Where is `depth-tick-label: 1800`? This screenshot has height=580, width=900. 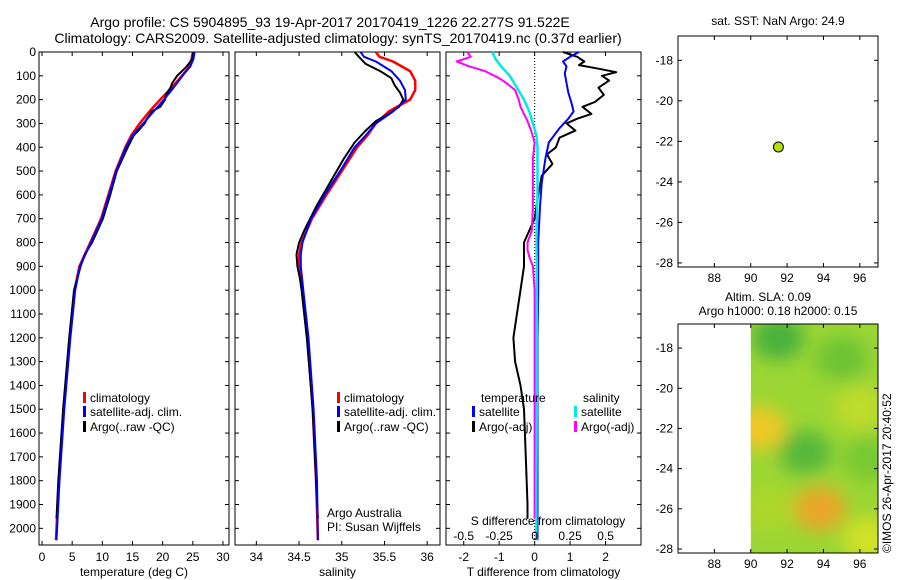 depth-tick-label: 1800 is located at coordinates (22, 481).